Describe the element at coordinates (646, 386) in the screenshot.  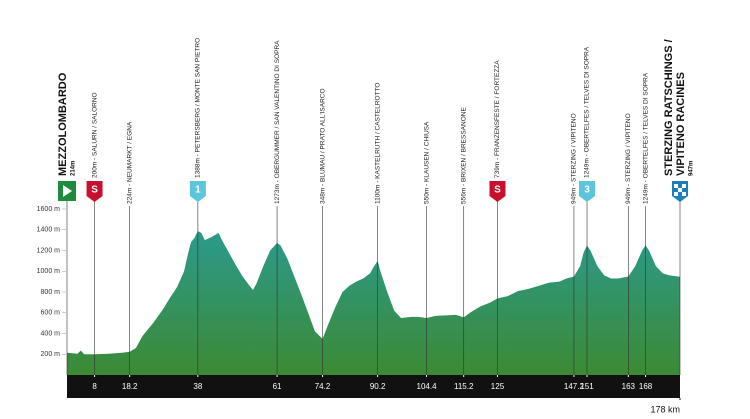
I see `x-tick-label: 168` at that location.